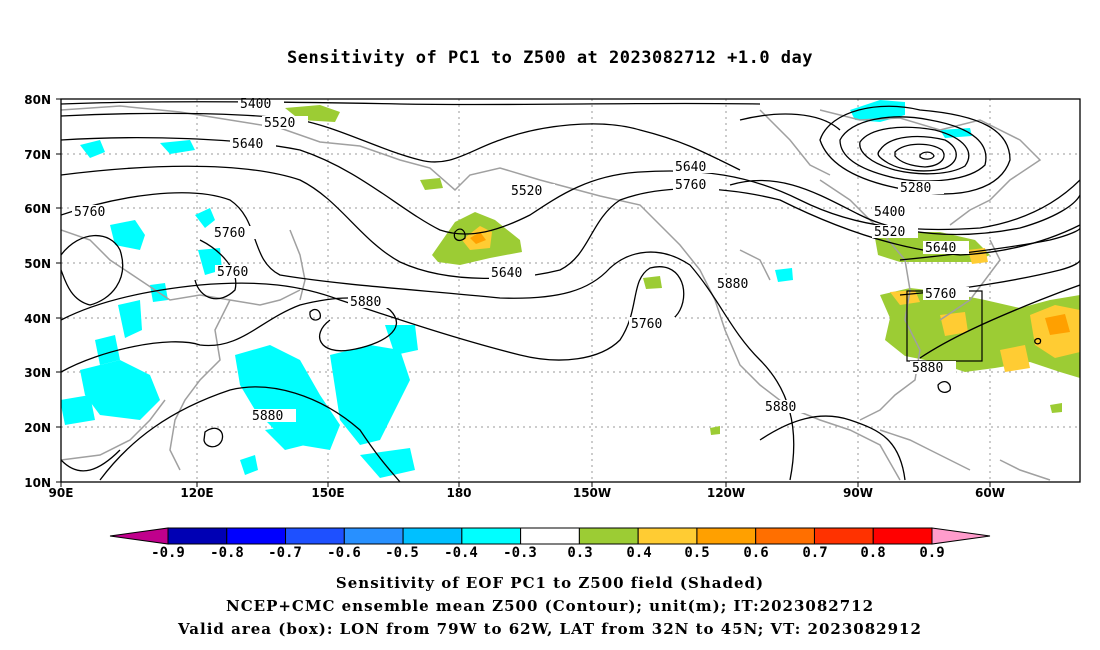  I want to click on lon-label: 150W, so click(592, 493).